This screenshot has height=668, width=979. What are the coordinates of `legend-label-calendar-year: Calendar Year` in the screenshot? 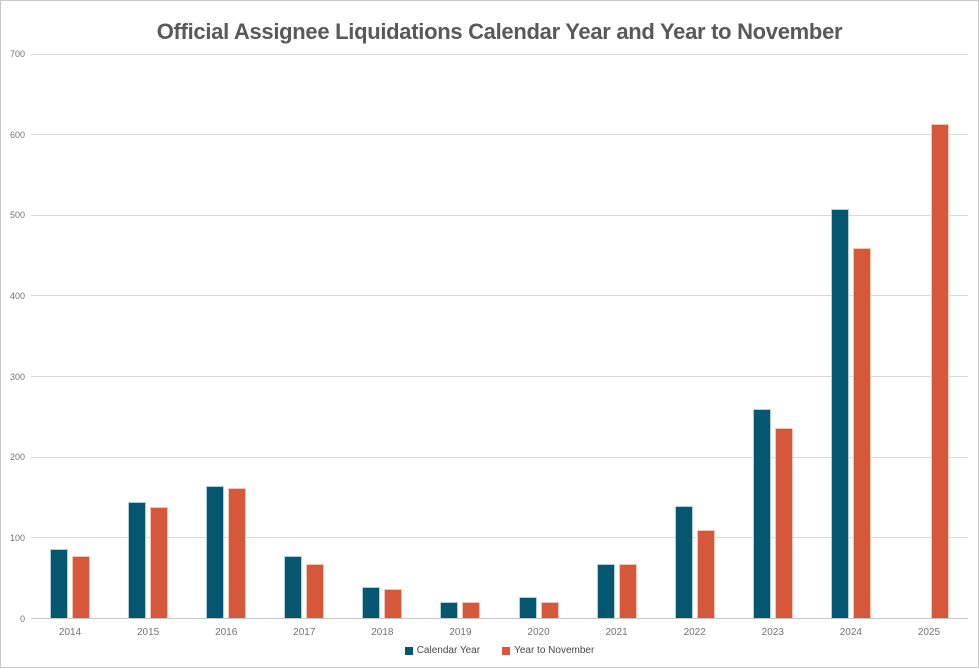 It's located at (448, 650).